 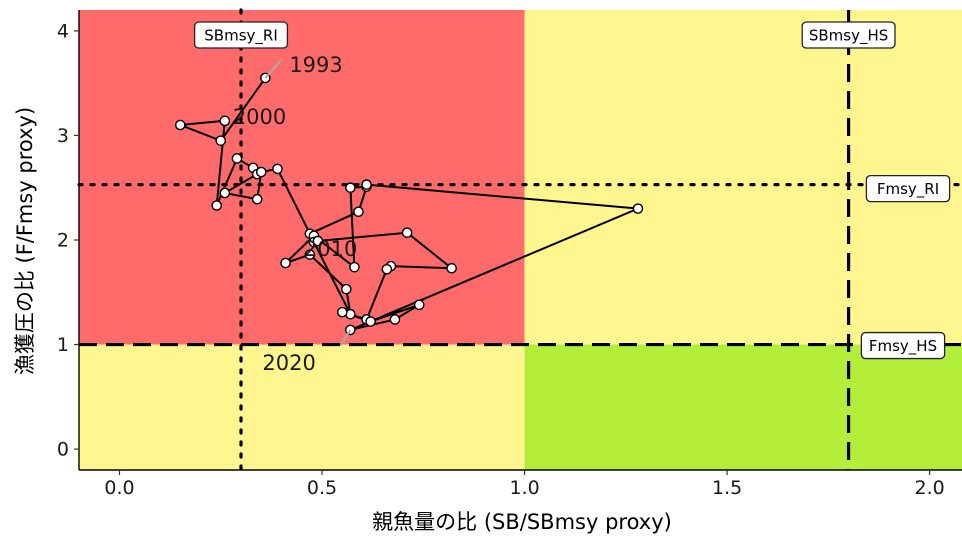 I want to click on ref-label-sbmsy-ri: SBmsy_RI, so click(x=241, y=35).